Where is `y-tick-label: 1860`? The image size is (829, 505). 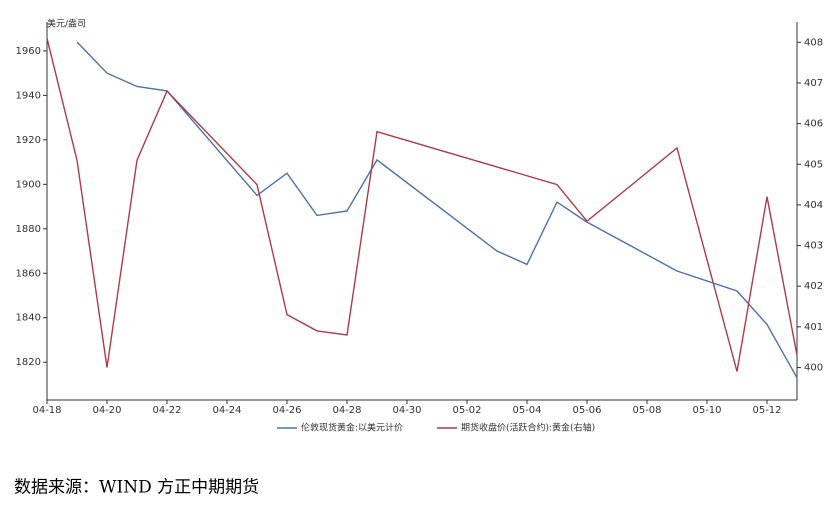 y-tick-label: 1860 is located at coordinates (28, 273).